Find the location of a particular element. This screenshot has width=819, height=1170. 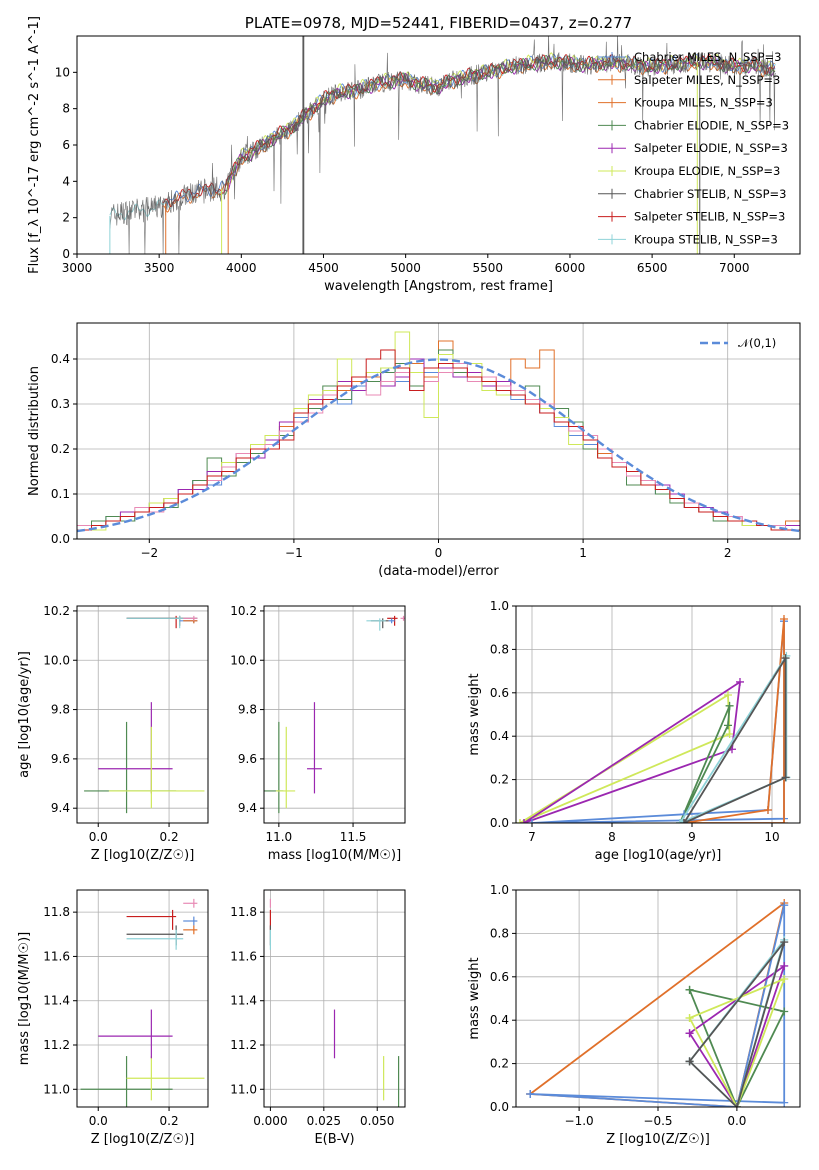

y-tick-label: 2 is located at coordinates (66, 218).